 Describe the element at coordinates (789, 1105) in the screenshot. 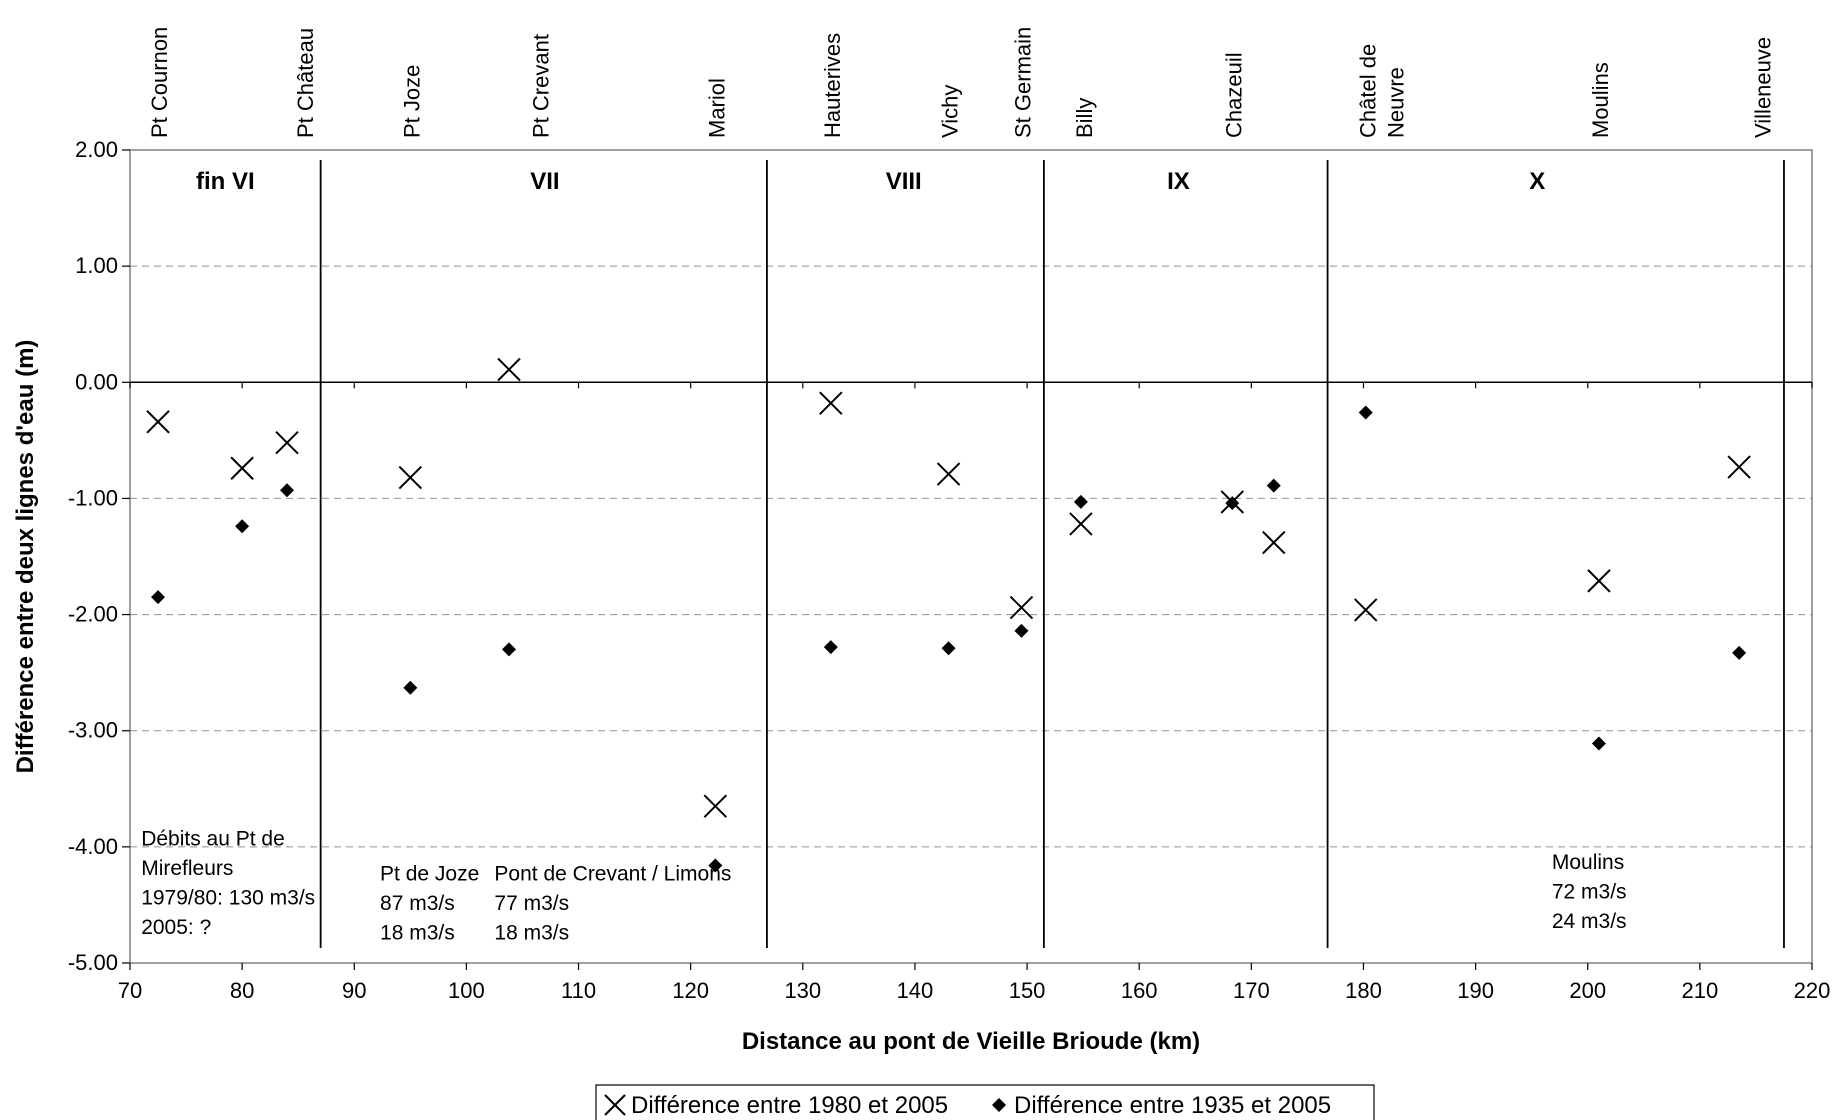

I see `legend-label: Différence entre 1980 et 2005` at that location.